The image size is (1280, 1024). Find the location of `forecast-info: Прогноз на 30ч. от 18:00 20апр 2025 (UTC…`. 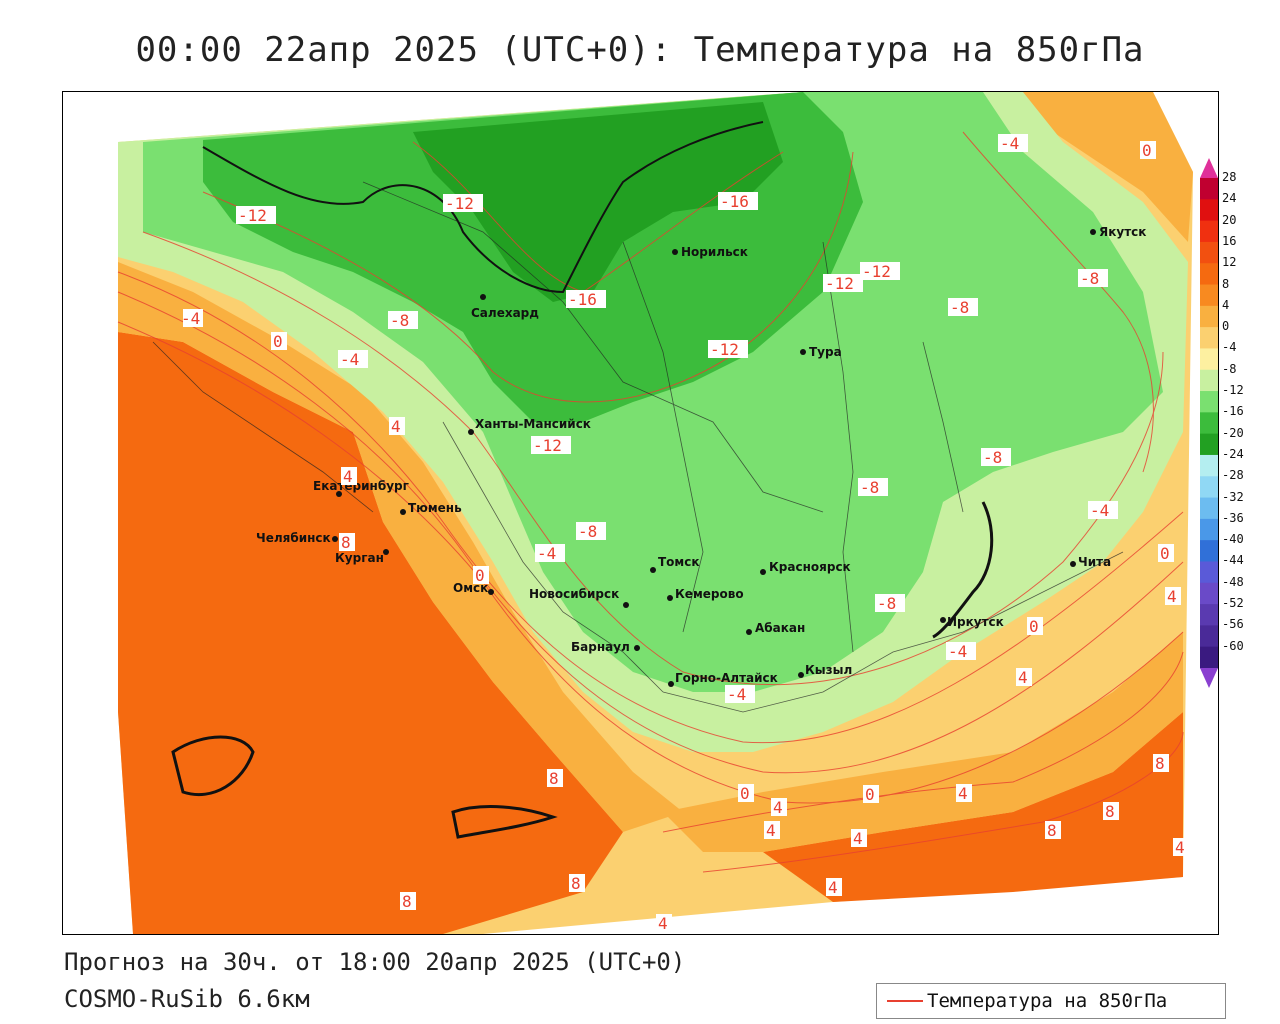

forecast-info: Прогноз на 30ч. от 18:00 20апр 2025 (UTC… is located at coordinates (375, 962).